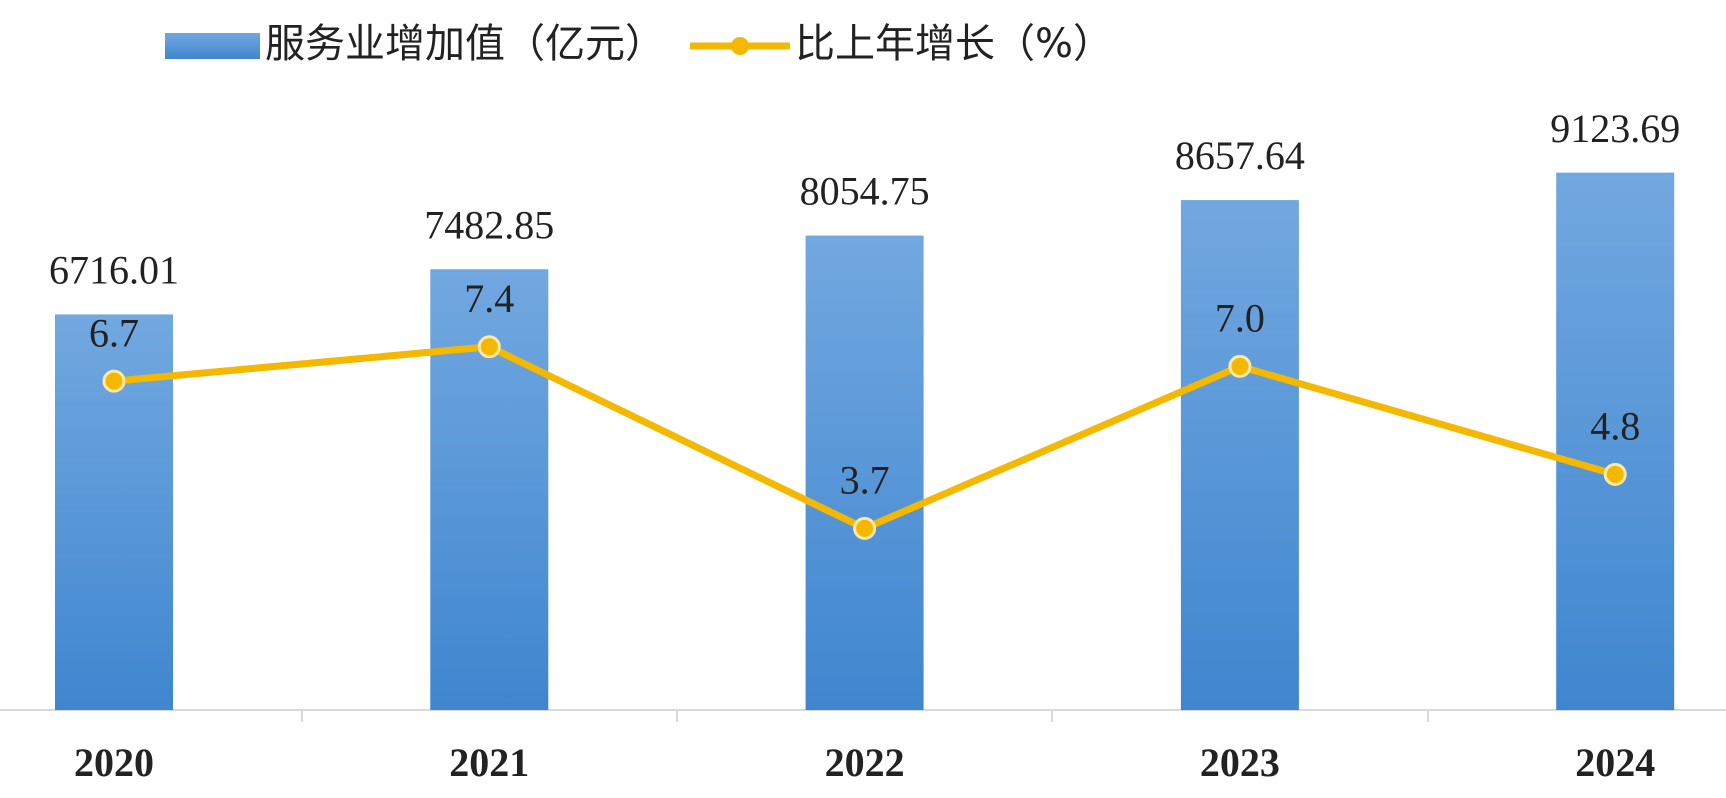 The image size is (1726, 798). What do you see at coordinates (865, 716) in the screenshot?
I see `x-axis-ticks` at bounding box center [865, 716].